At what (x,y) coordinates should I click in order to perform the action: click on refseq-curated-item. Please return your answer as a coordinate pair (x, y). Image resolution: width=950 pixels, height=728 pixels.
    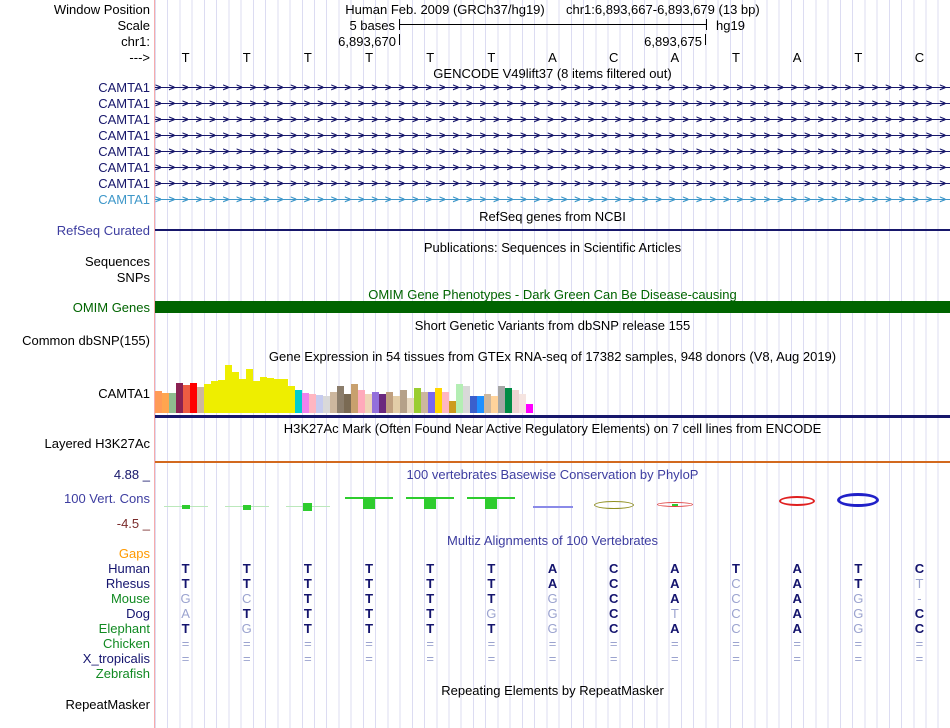
    Looking at the image, I should click on (552, 230).